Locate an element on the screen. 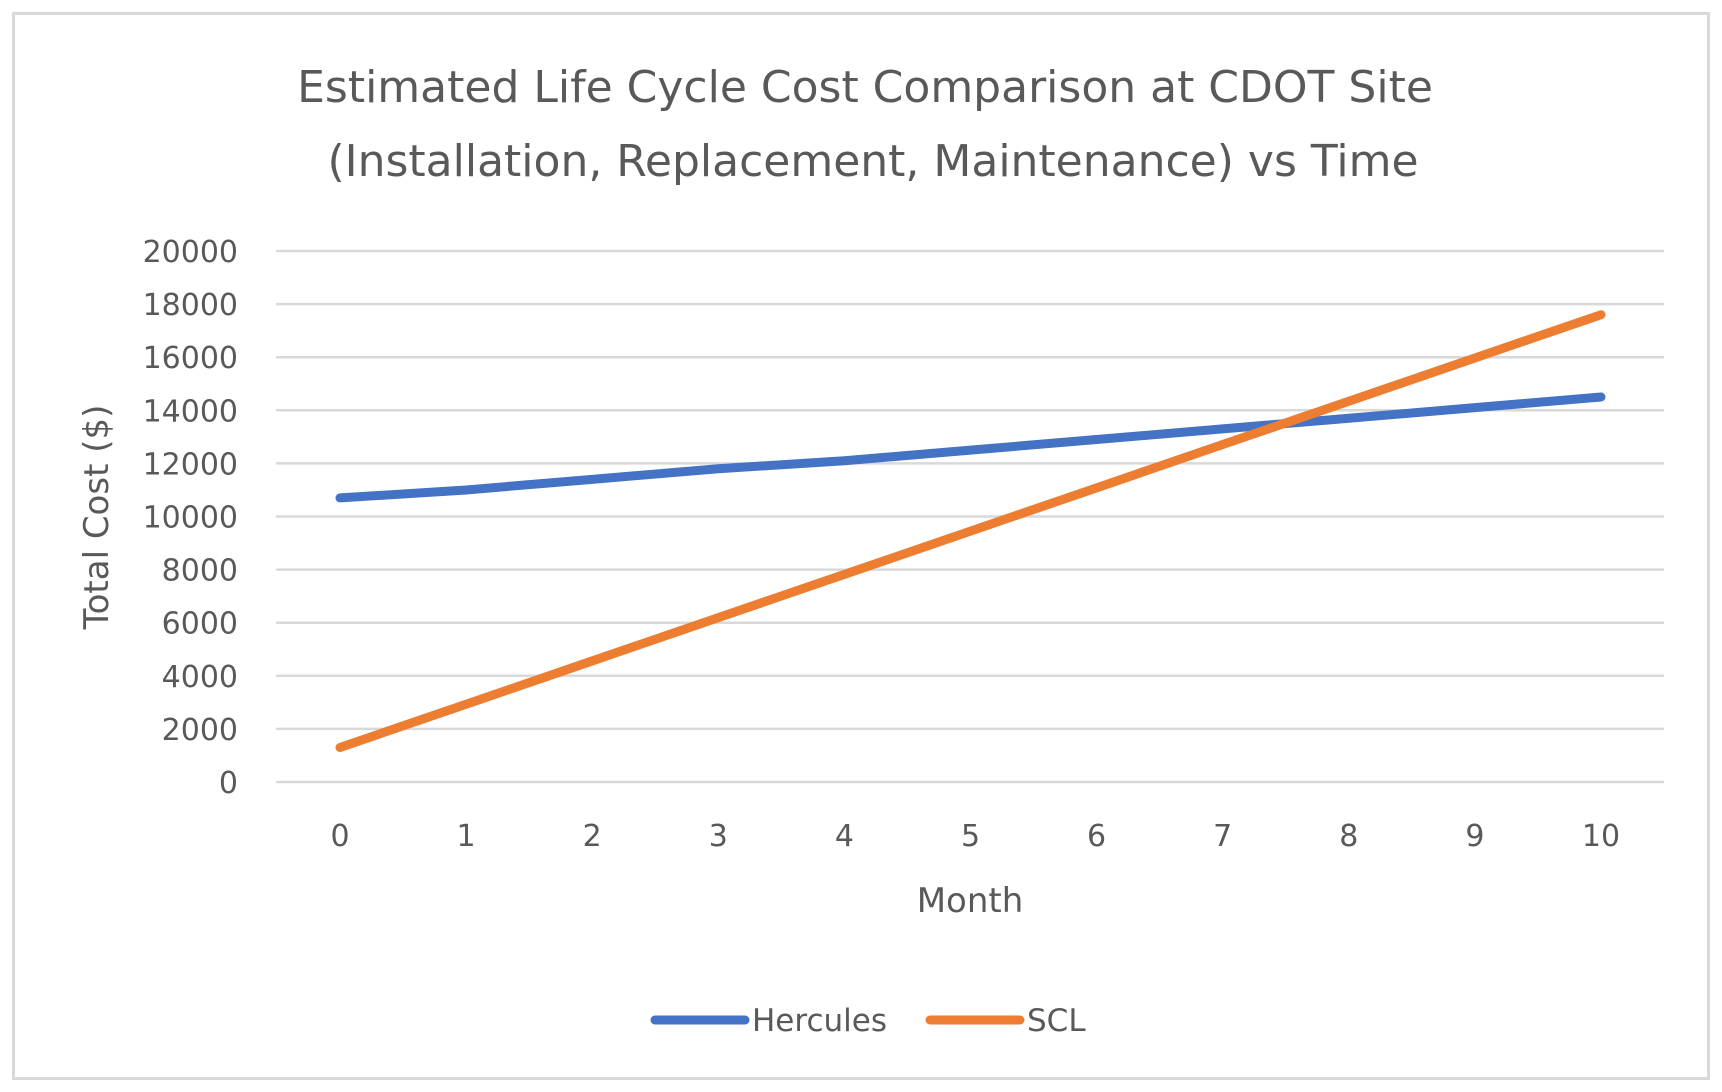  legend-label-scl: SCL is located at coordinates (1056, 1021).